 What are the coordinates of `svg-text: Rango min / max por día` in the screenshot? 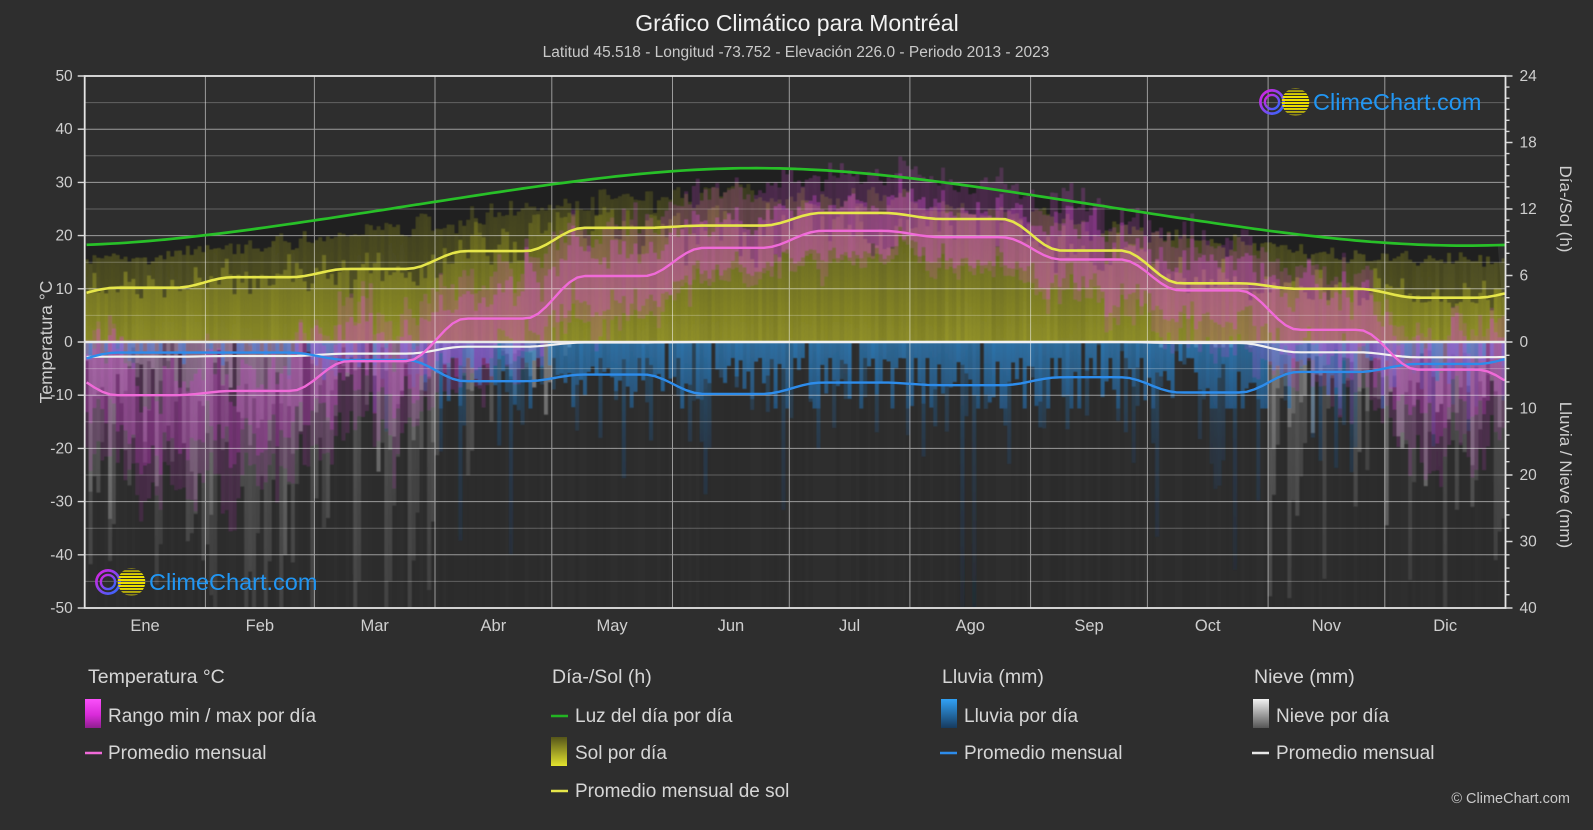 It's located at (212, 716).